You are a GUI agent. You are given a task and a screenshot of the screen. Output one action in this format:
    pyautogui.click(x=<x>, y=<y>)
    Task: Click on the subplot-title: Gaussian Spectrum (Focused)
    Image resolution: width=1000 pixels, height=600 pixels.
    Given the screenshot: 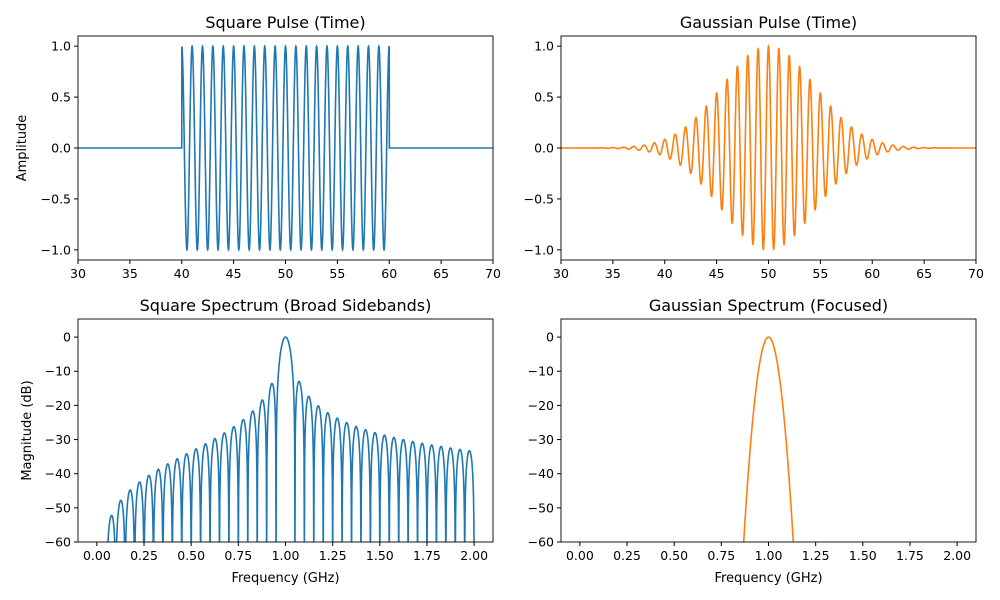 What is the action you would take?
    pyautogui.click(x=768, y=305)
    